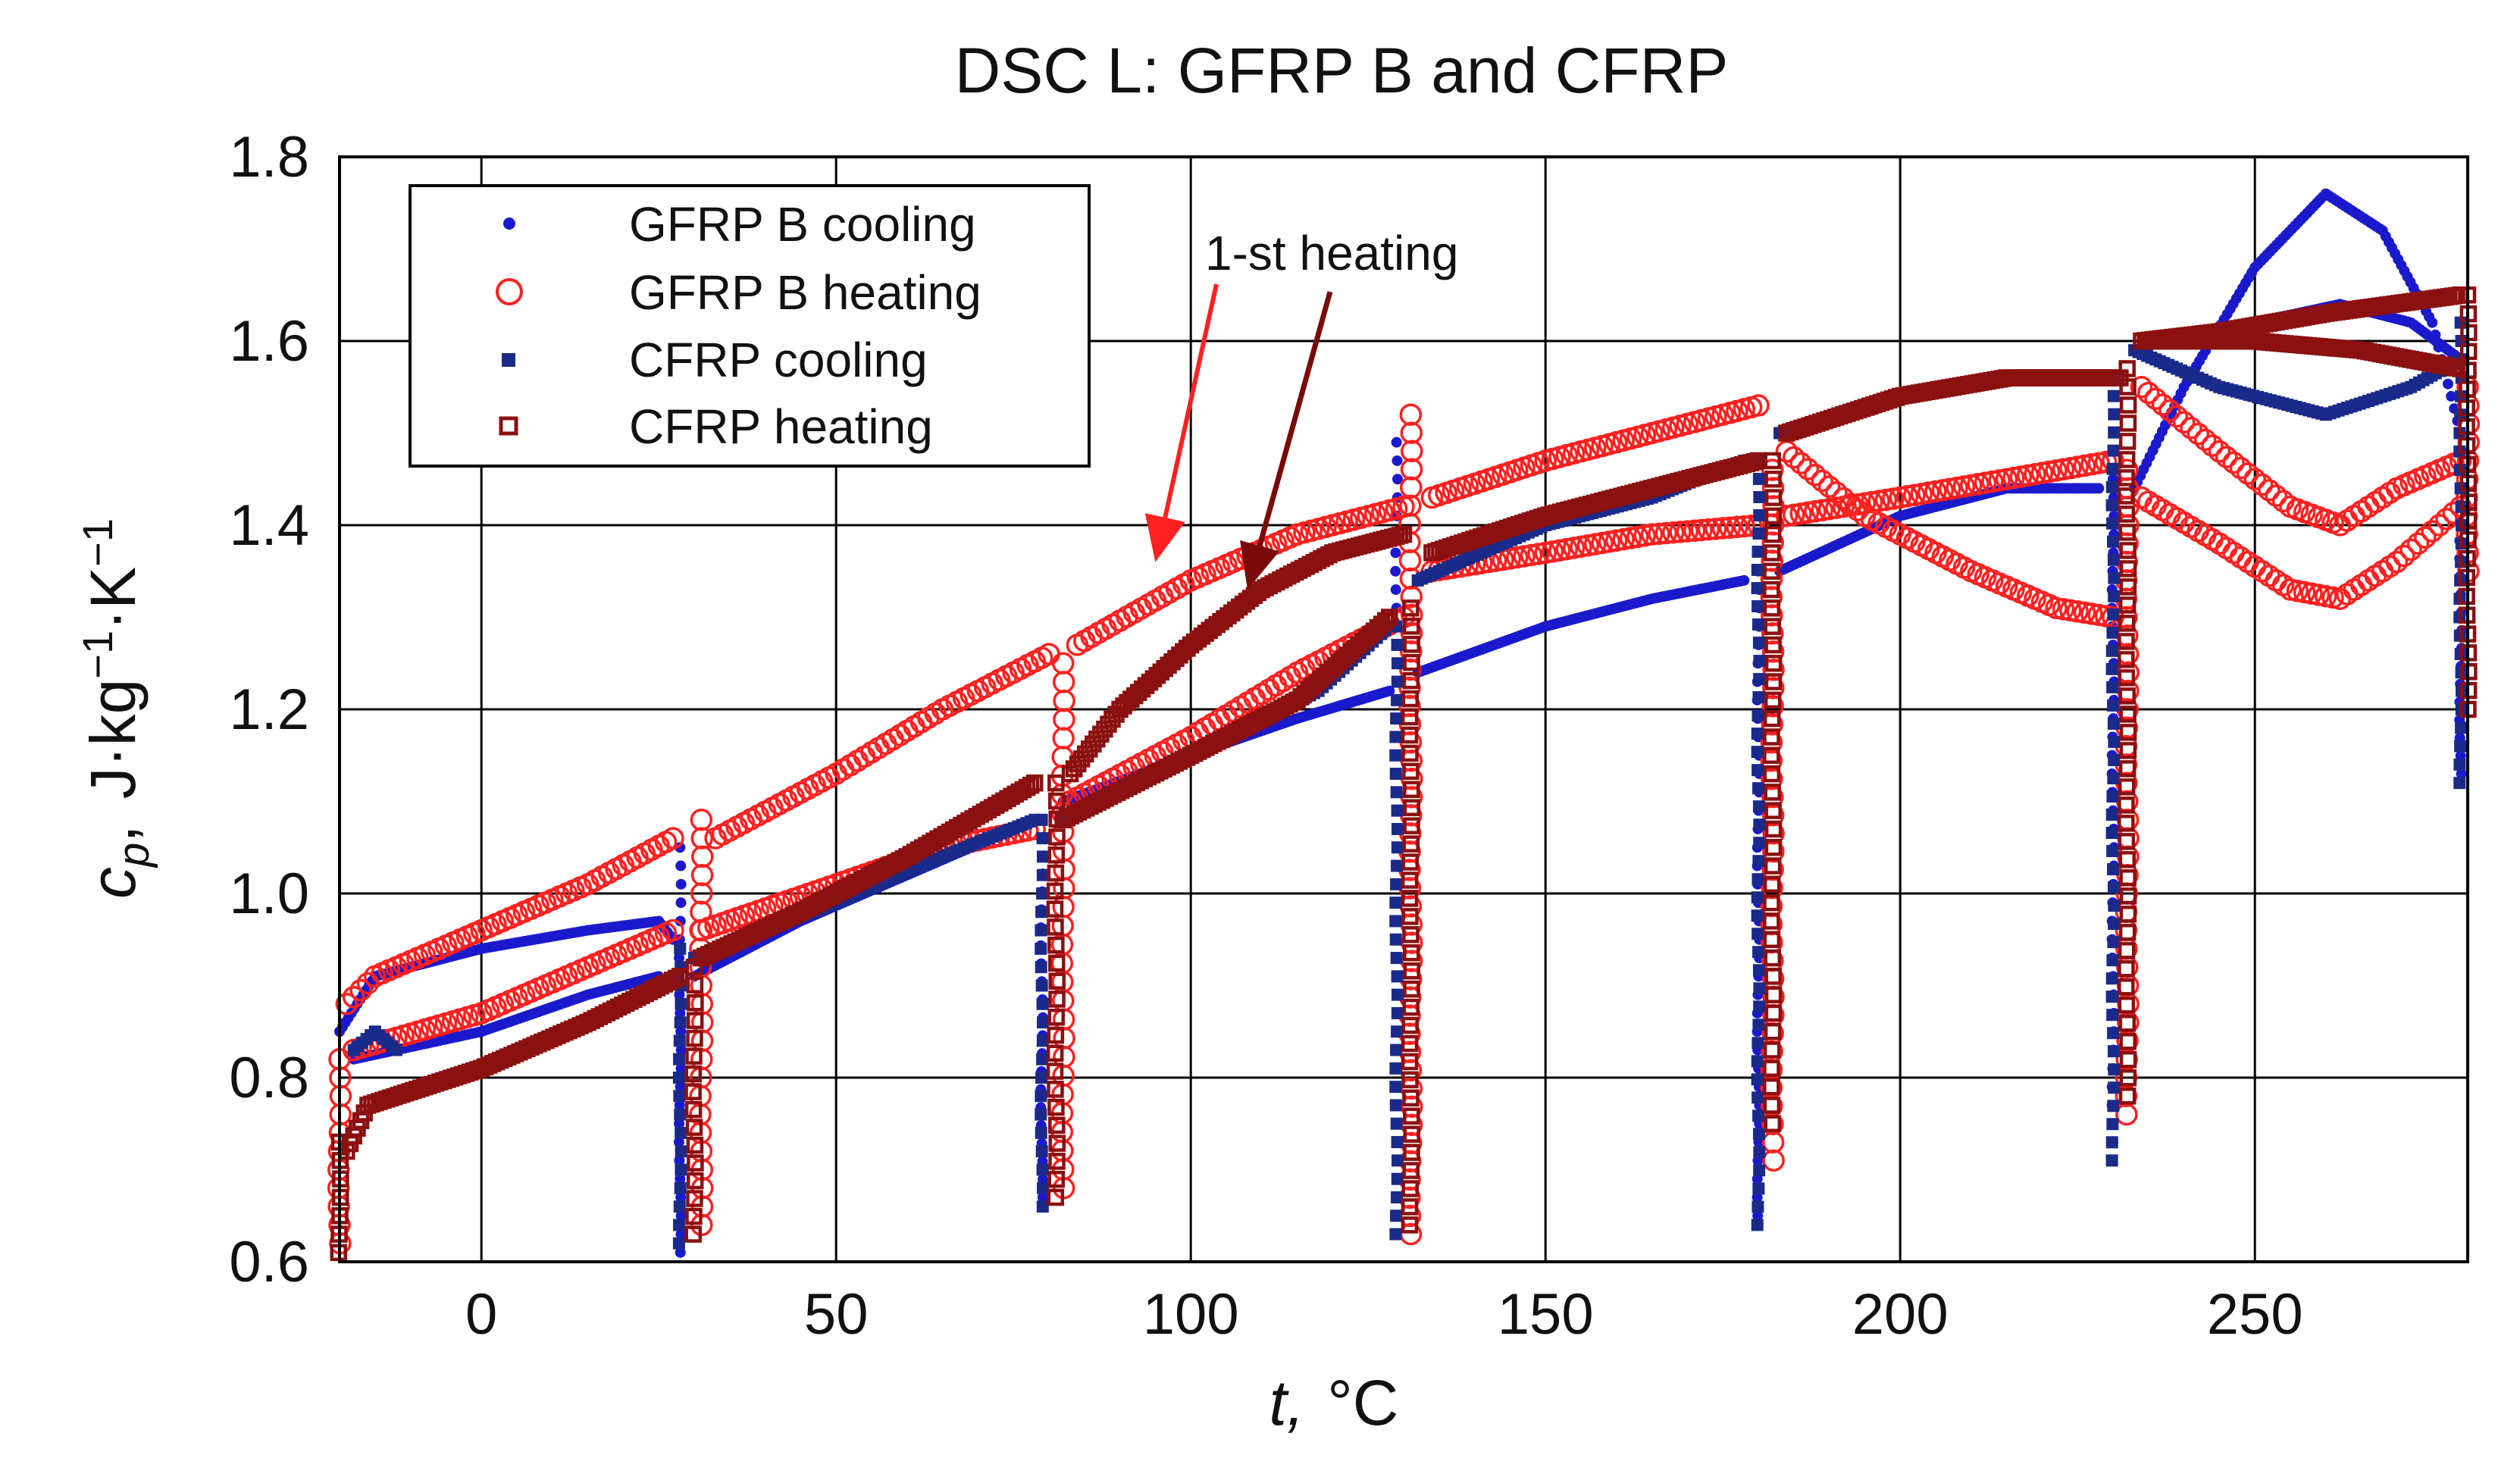  Describe the element at coordinates (481, 1314) in the screenshot. I see `x-tick-label: 0` at that location.